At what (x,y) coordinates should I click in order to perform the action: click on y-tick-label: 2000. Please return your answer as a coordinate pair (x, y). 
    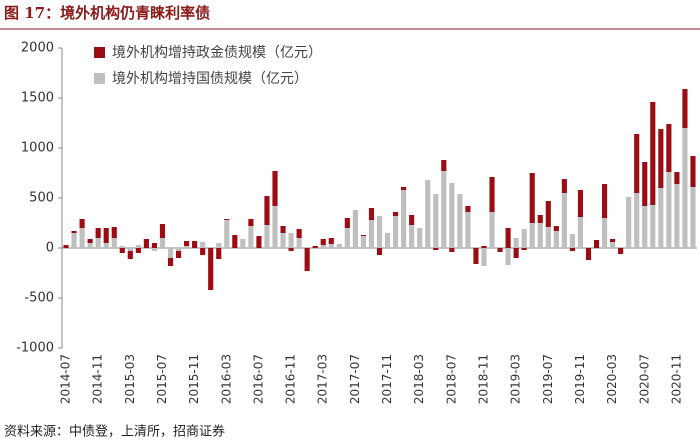
    Looking at the image, I should click on (37, 48).